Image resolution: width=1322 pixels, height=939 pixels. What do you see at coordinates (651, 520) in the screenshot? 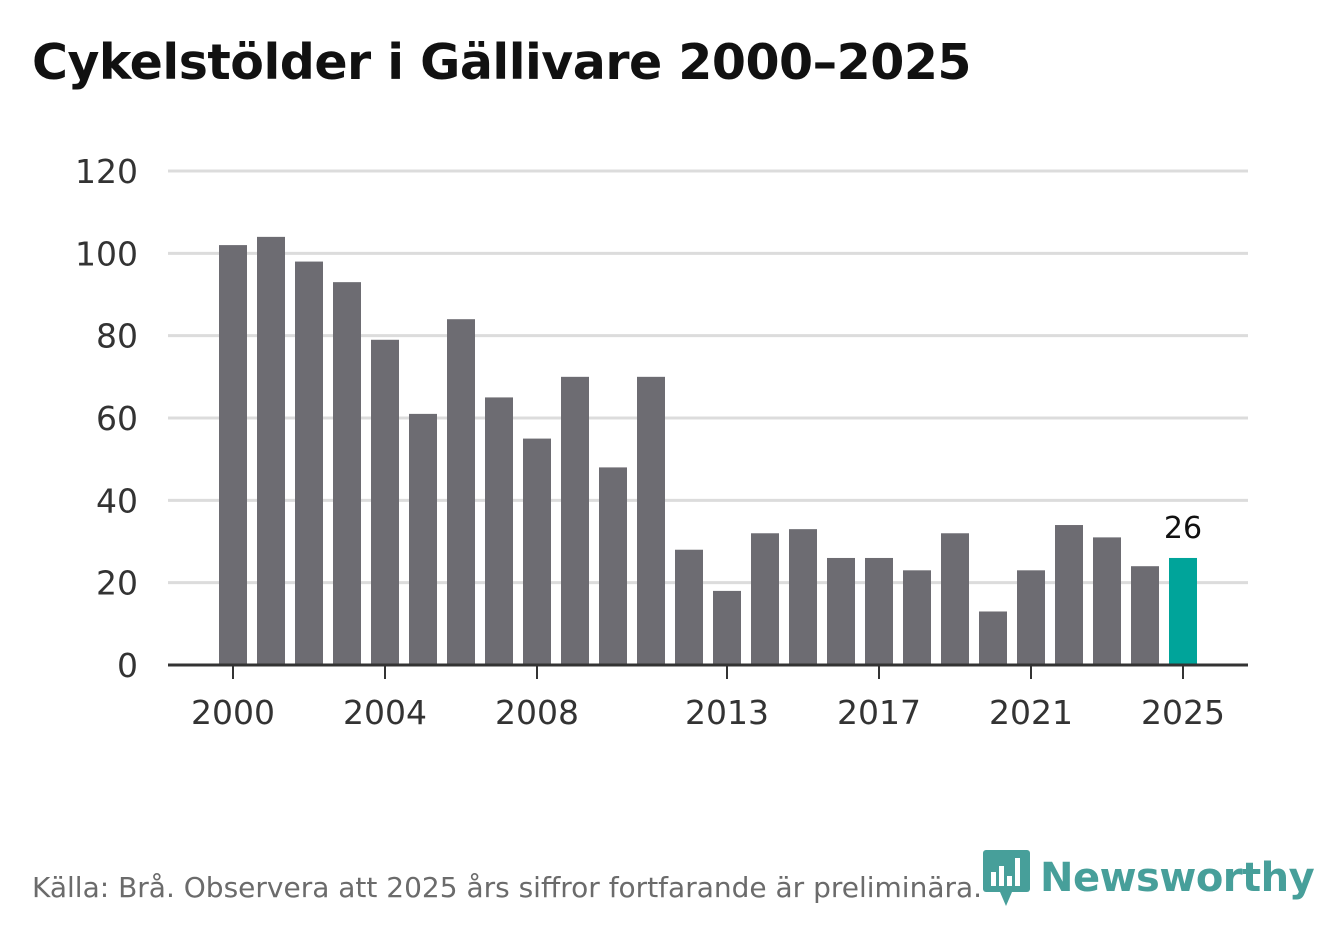
I see `bar-2011` at bounding box center [651, 520].